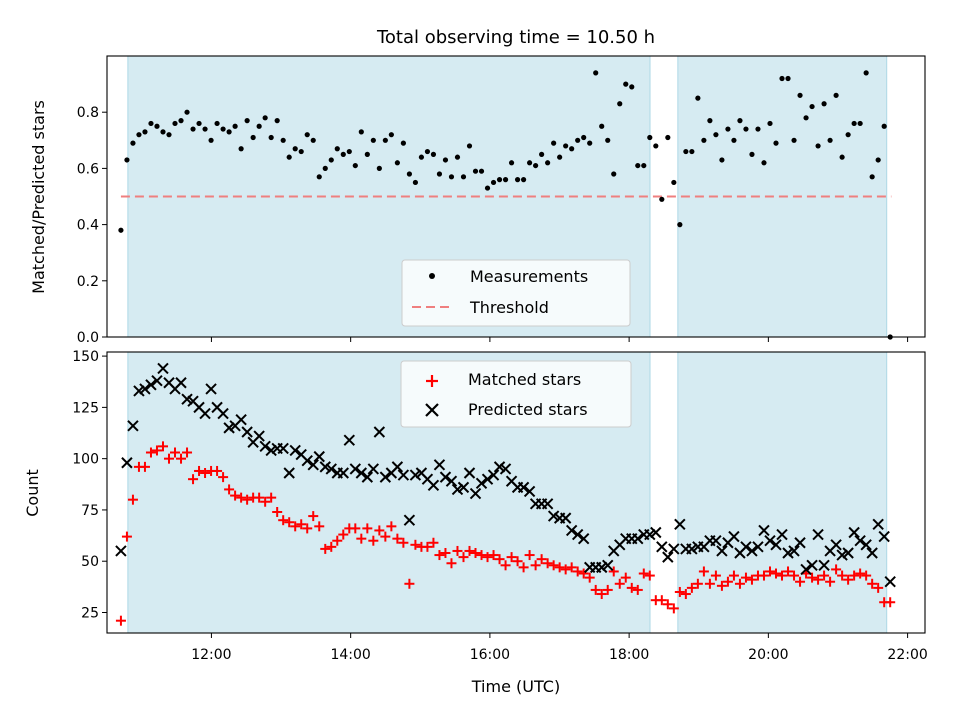 Image resolution: width=960 pixels, height=720 pixels. I want to click on top-y-tick-label: 0.8, so click(88, 113).